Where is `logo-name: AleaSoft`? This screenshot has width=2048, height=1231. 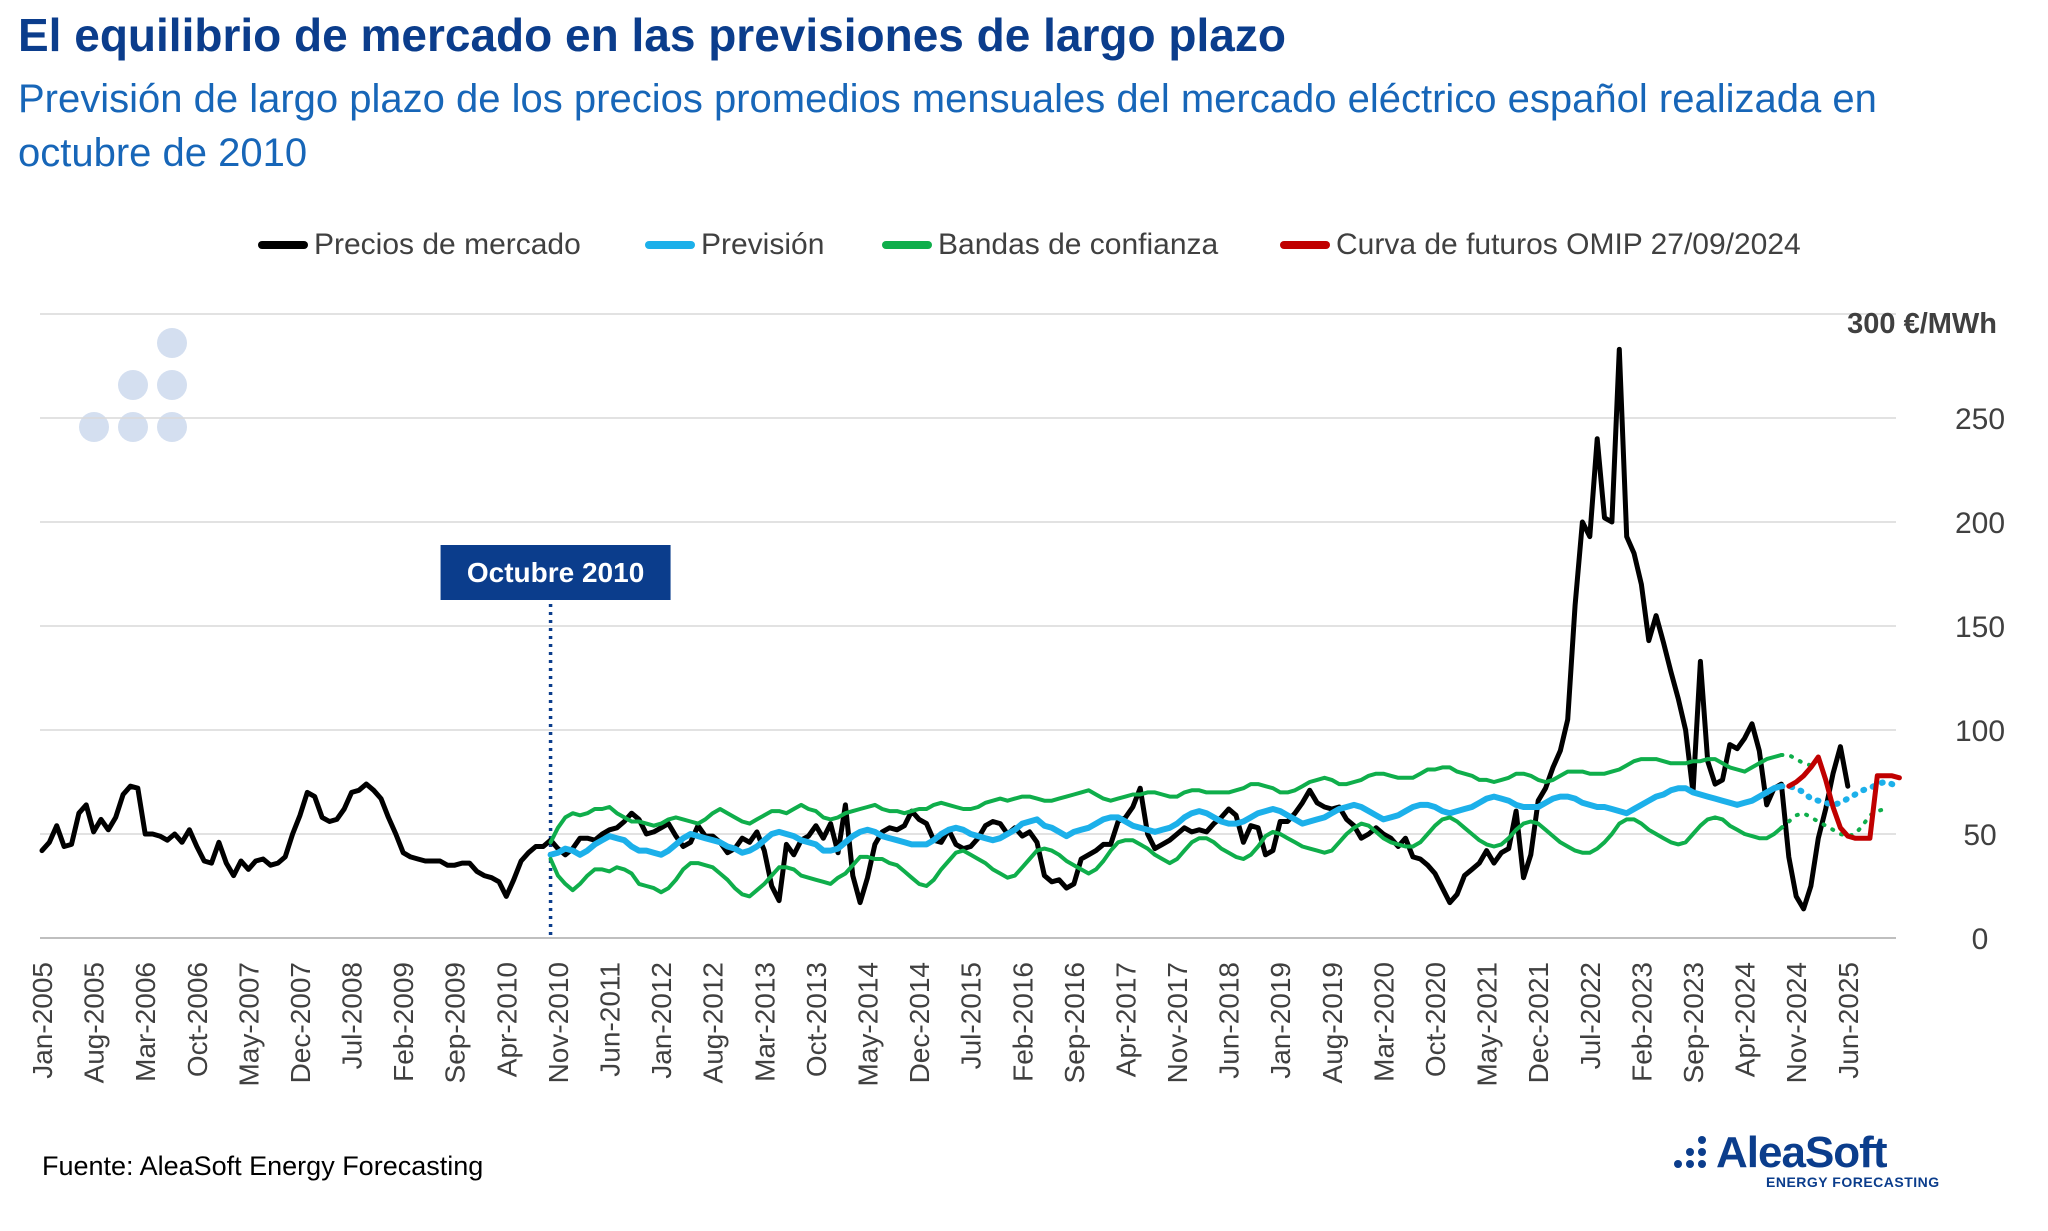
logo-name: AleaSoft is located at coordinates (1801, 1152).